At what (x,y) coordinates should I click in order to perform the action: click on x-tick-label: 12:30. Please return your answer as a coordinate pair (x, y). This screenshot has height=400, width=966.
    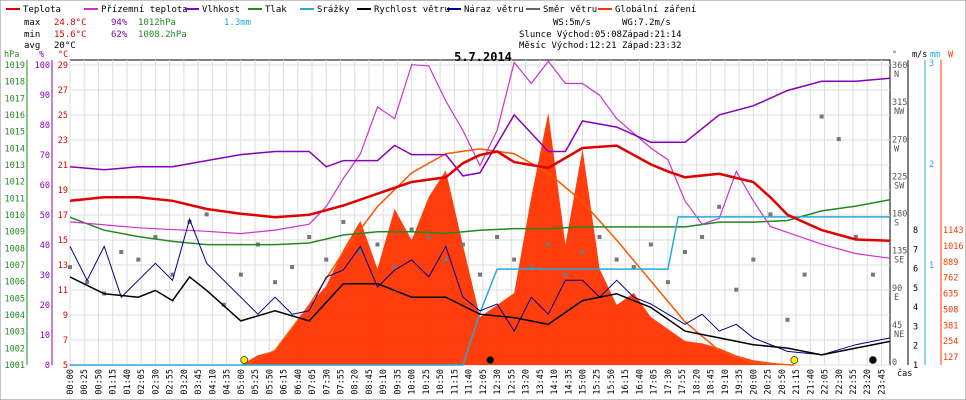
    Looking at the image, I should click on (498, 382).